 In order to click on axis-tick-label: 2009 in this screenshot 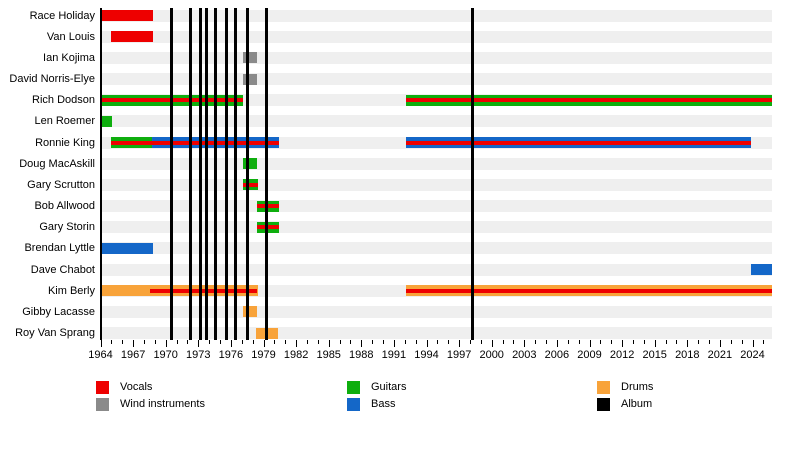, I will do `click(589, 355)`.